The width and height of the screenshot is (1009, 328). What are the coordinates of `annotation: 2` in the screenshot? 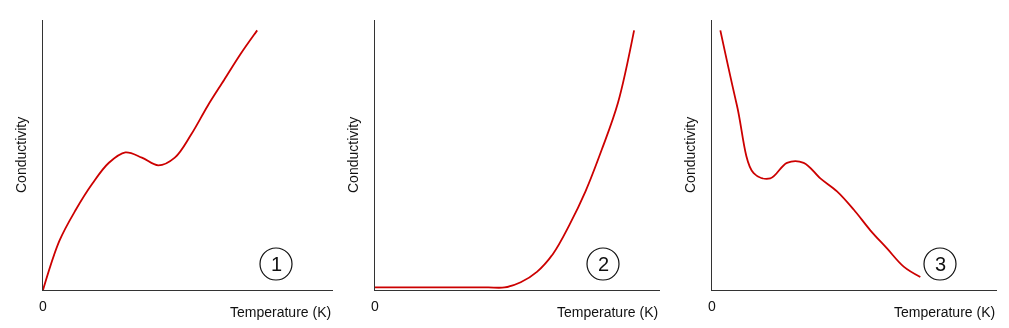 It's located at (604, 264).